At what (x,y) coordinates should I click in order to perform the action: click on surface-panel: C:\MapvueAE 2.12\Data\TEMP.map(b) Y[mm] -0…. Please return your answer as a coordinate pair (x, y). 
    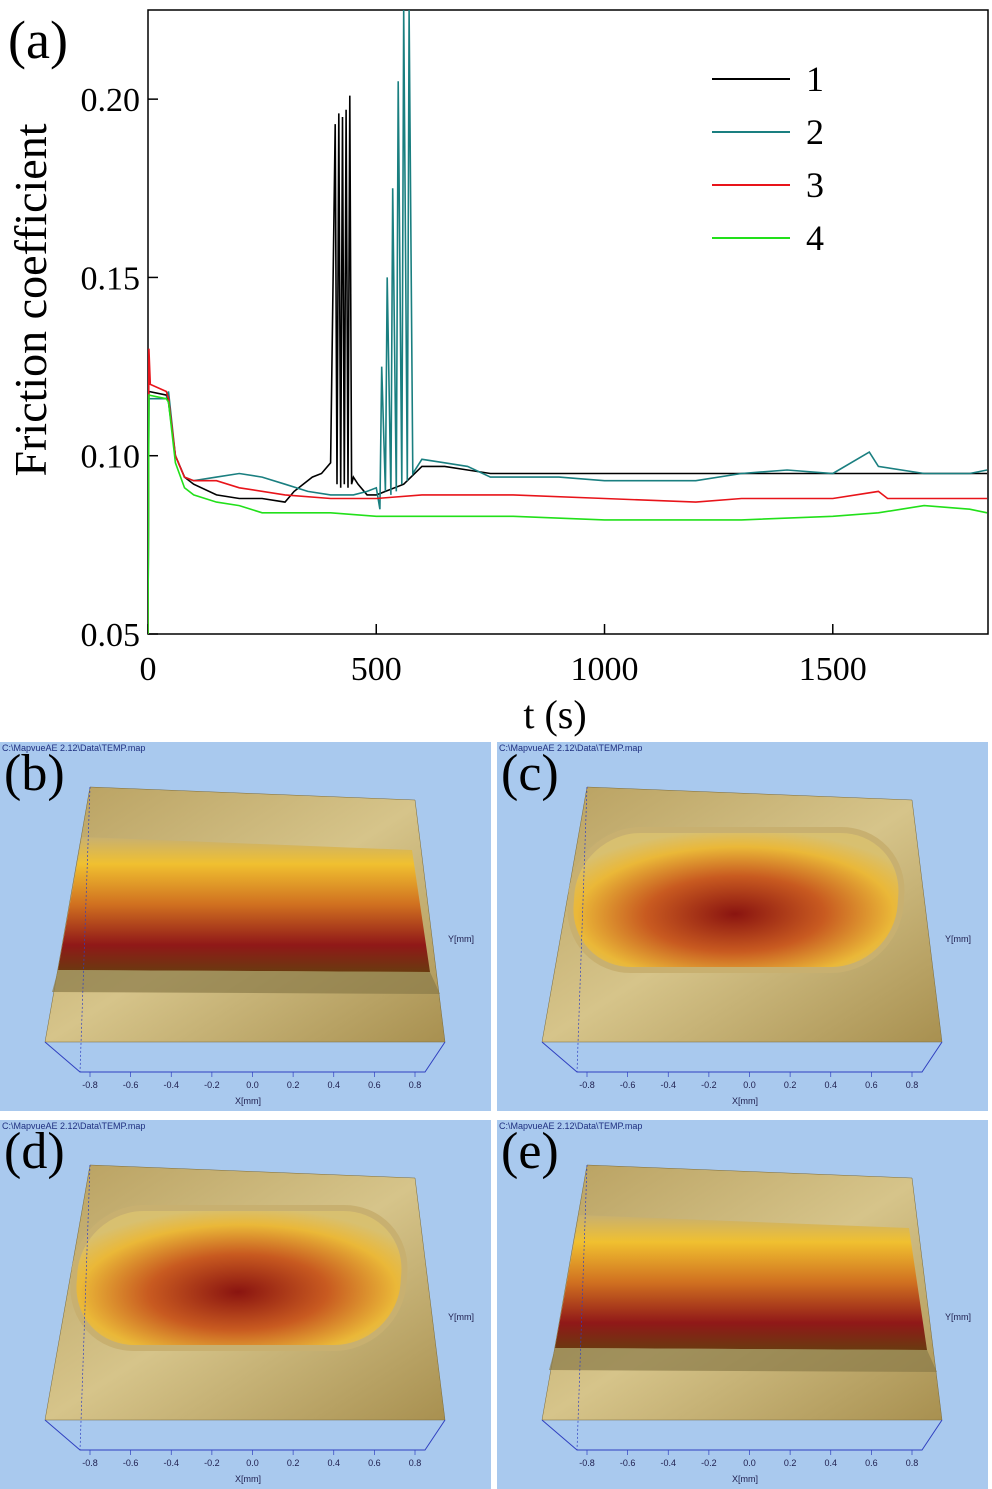
    Looking at the image, I should click on (245, 926).